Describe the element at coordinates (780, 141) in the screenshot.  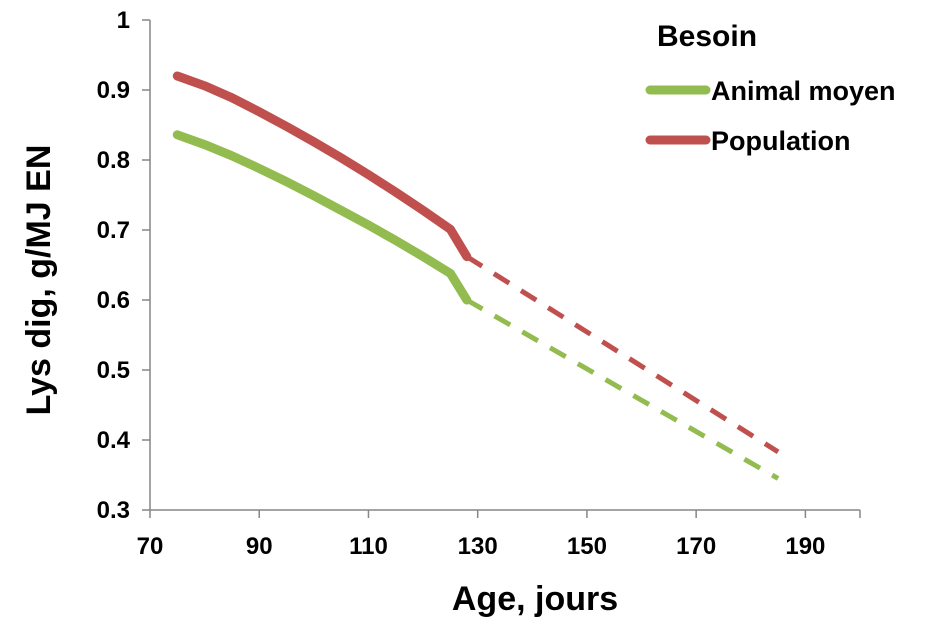
I see `legend-label-population: Population` at that location.